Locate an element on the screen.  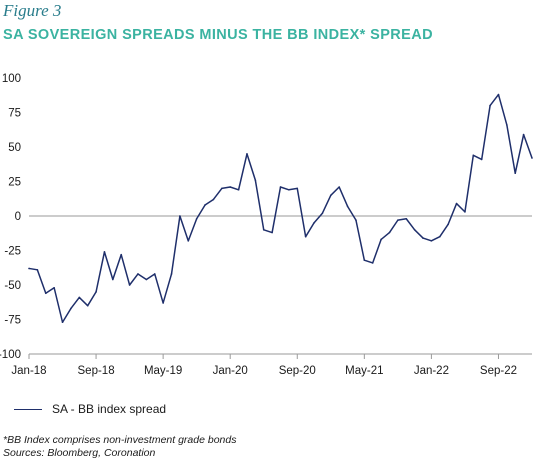
x-tick-label: Sep-18 is located at coordinates (96, 371).